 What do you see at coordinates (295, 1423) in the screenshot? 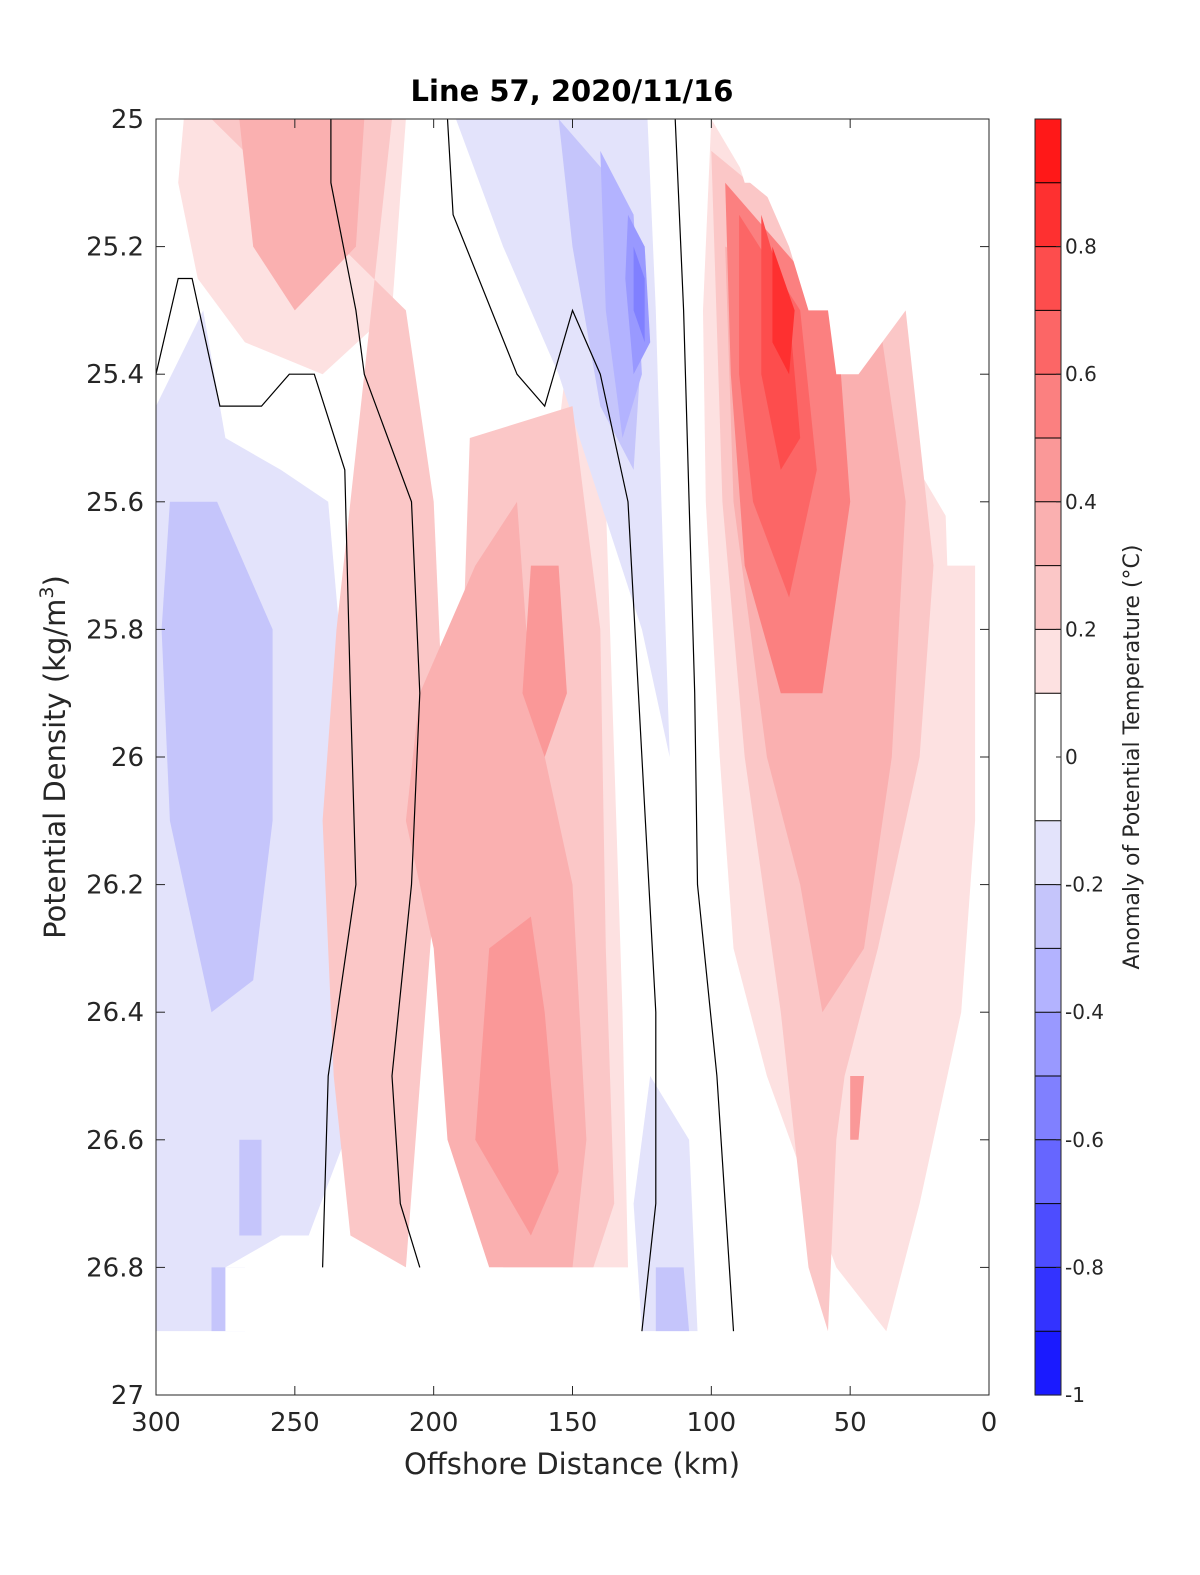
I see `x-tick-label: 250` at bounding box center [295, 1423].